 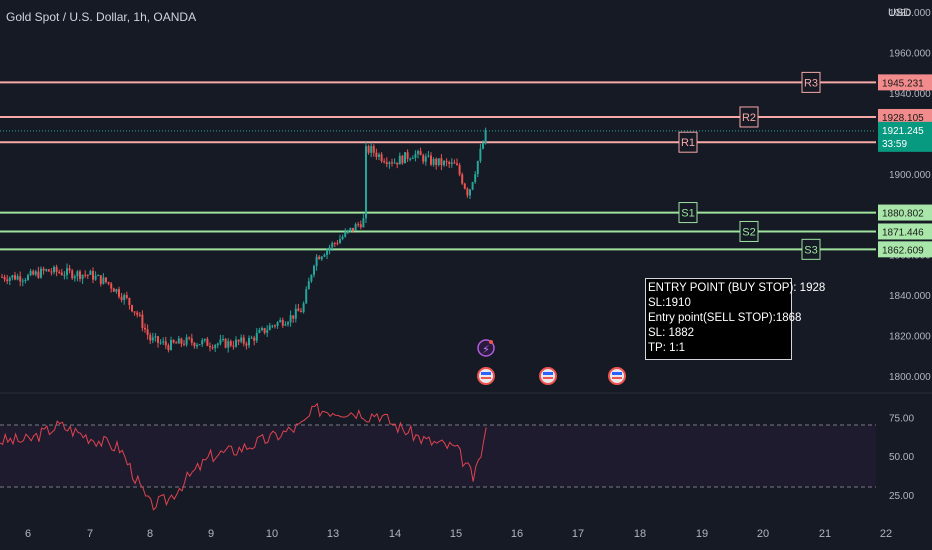 I want to click on rsi-tick-label: 75.00, so click(x=901, y=418).